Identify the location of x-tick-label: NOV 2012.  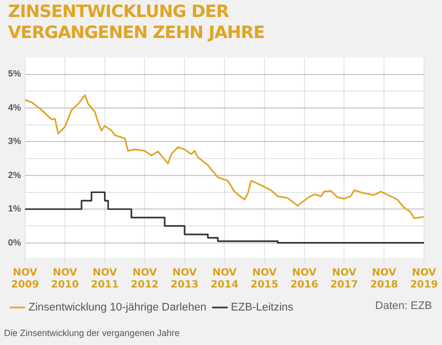
(144, 279).